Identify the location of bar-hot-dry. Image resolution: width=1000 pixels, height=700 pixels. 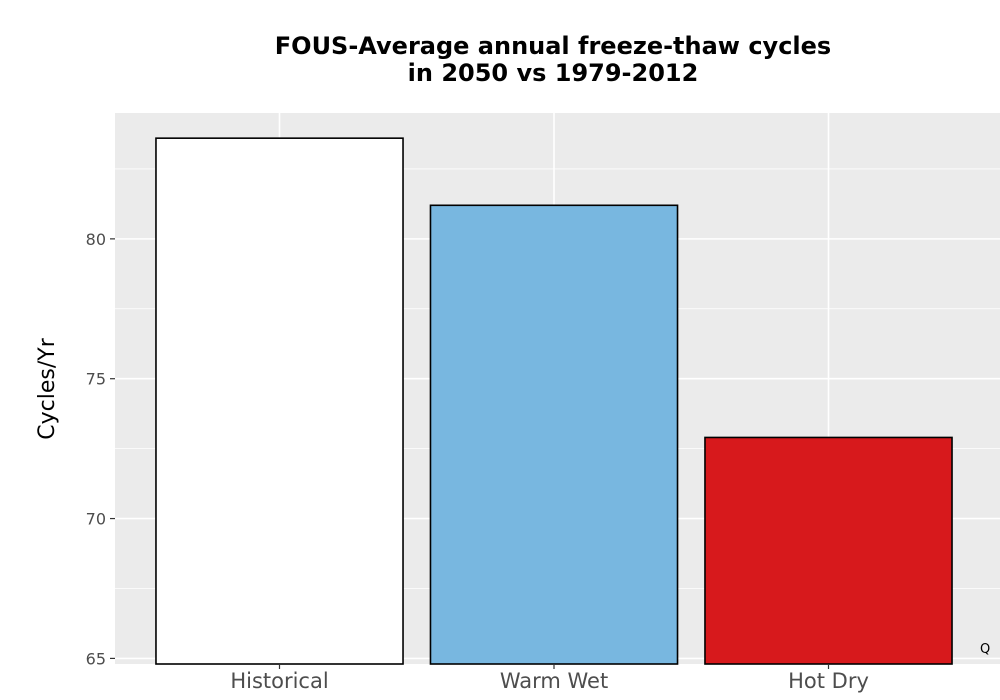
(828, 550).